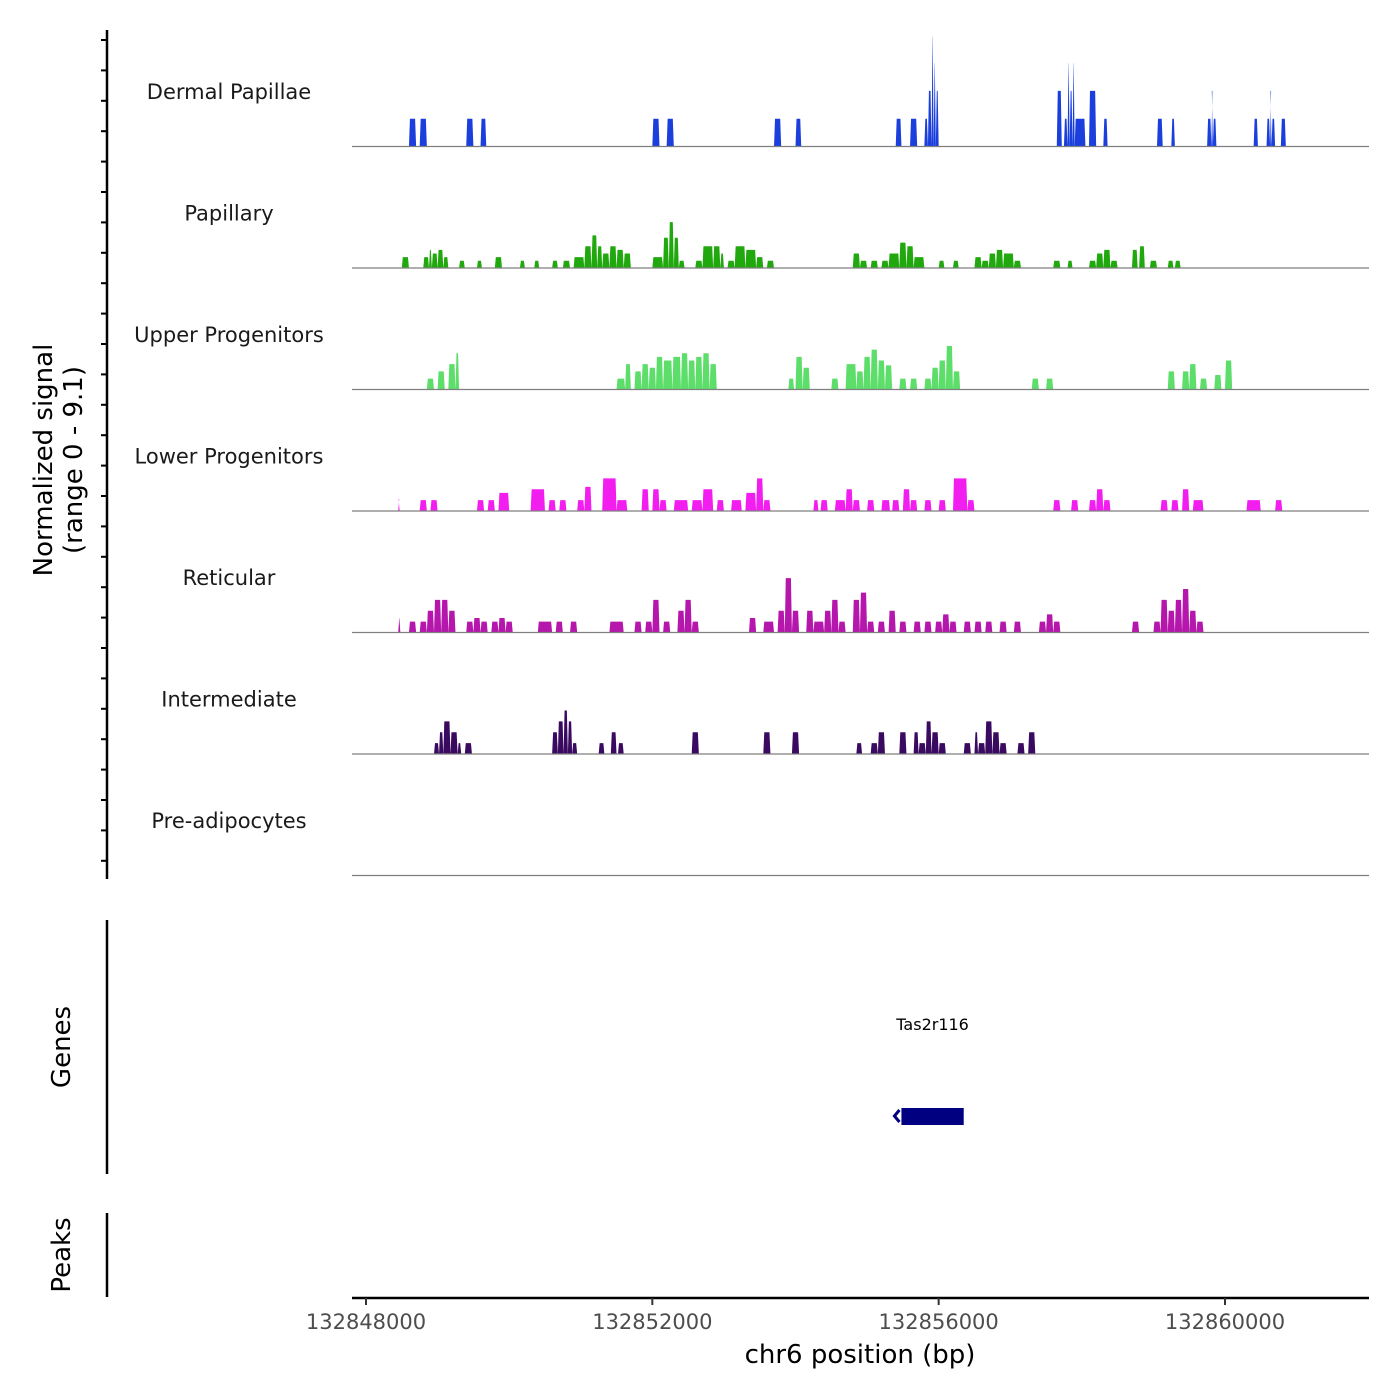 The height and width of the screenshot is (1400, 1400). I want to click on track-label: Reticular, so click(229, 578).